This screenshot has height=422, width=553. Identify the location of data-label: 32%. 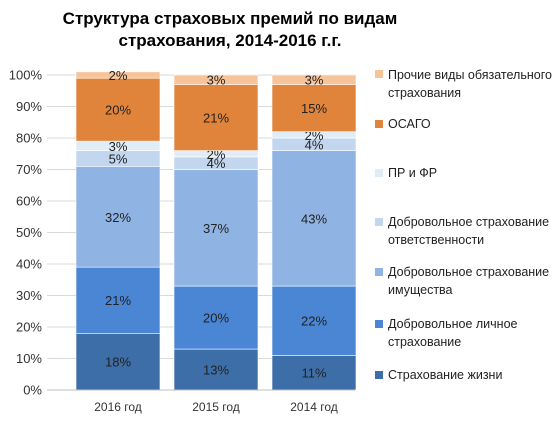
(118, 217).